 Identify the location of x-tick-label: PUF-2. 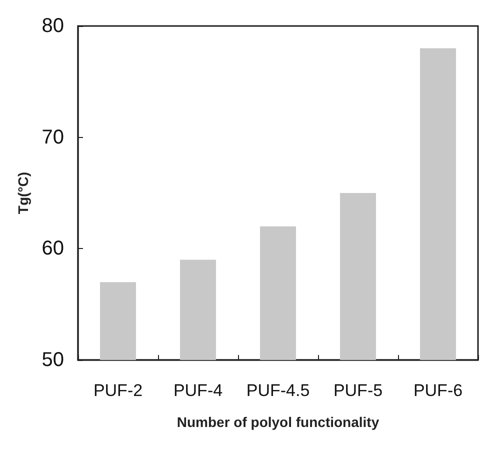
(118, 390).